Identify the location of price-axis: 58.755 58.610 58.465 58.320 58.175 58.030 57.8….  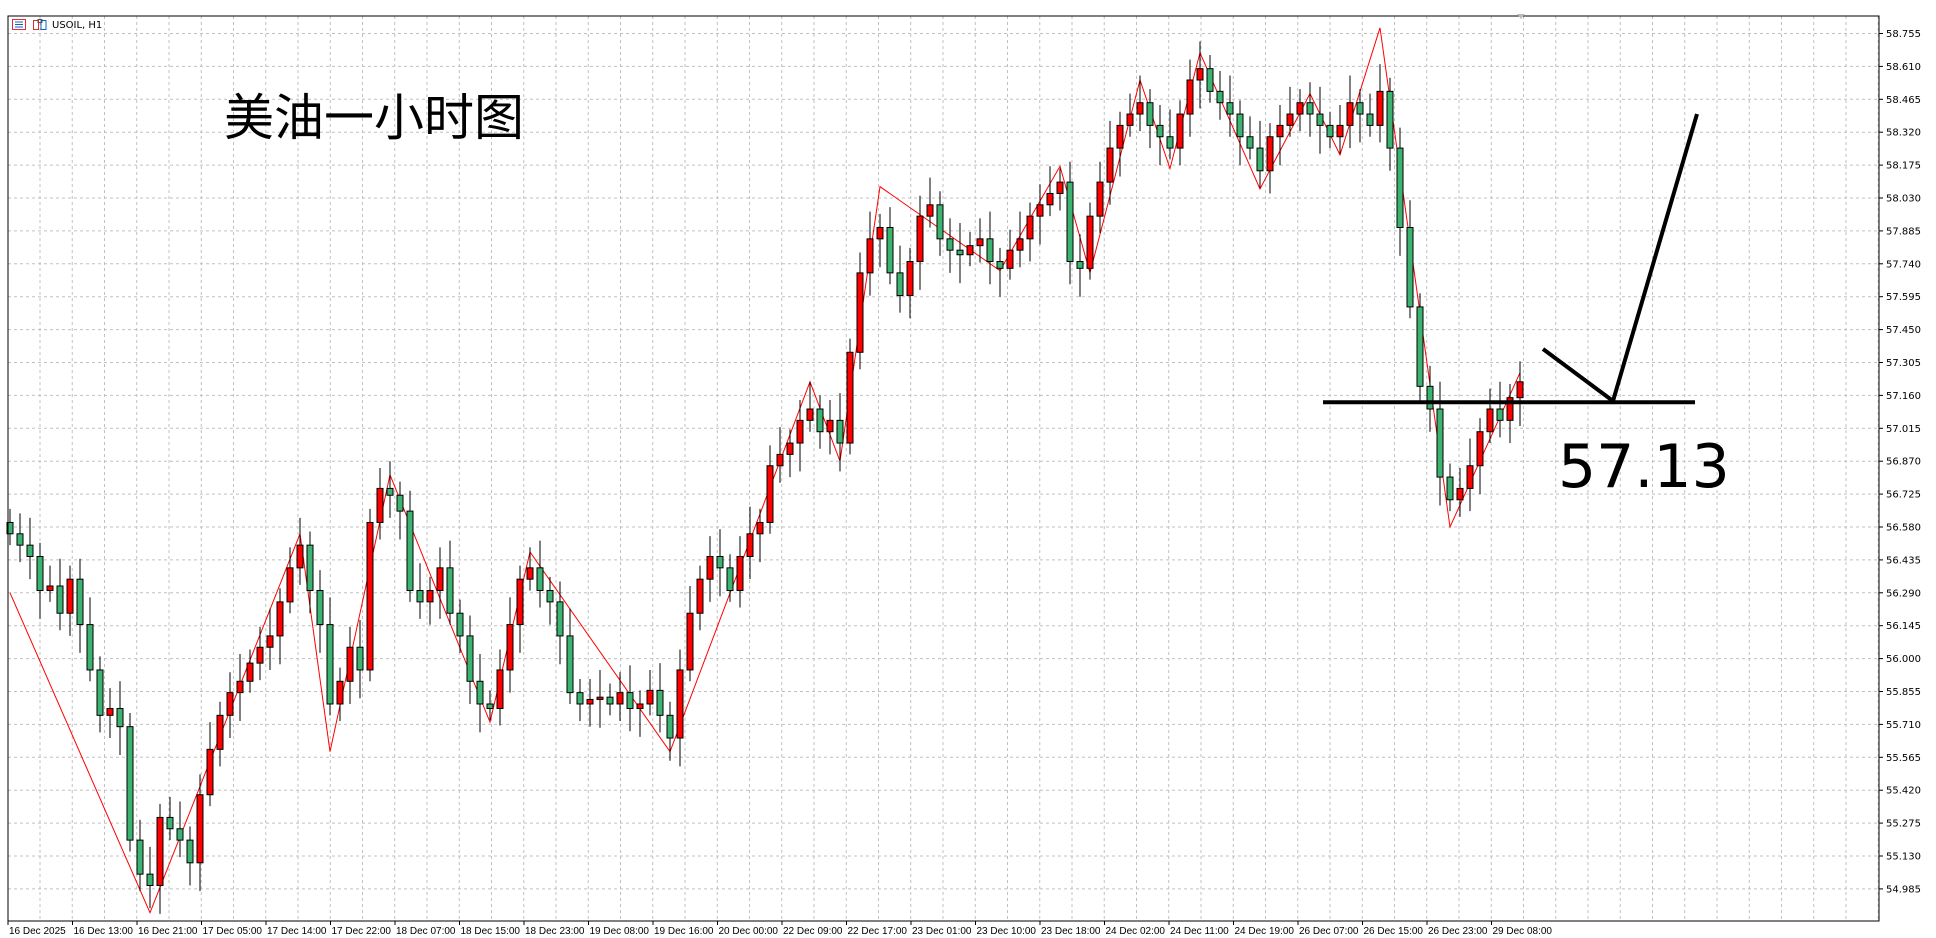
(1900, 462).